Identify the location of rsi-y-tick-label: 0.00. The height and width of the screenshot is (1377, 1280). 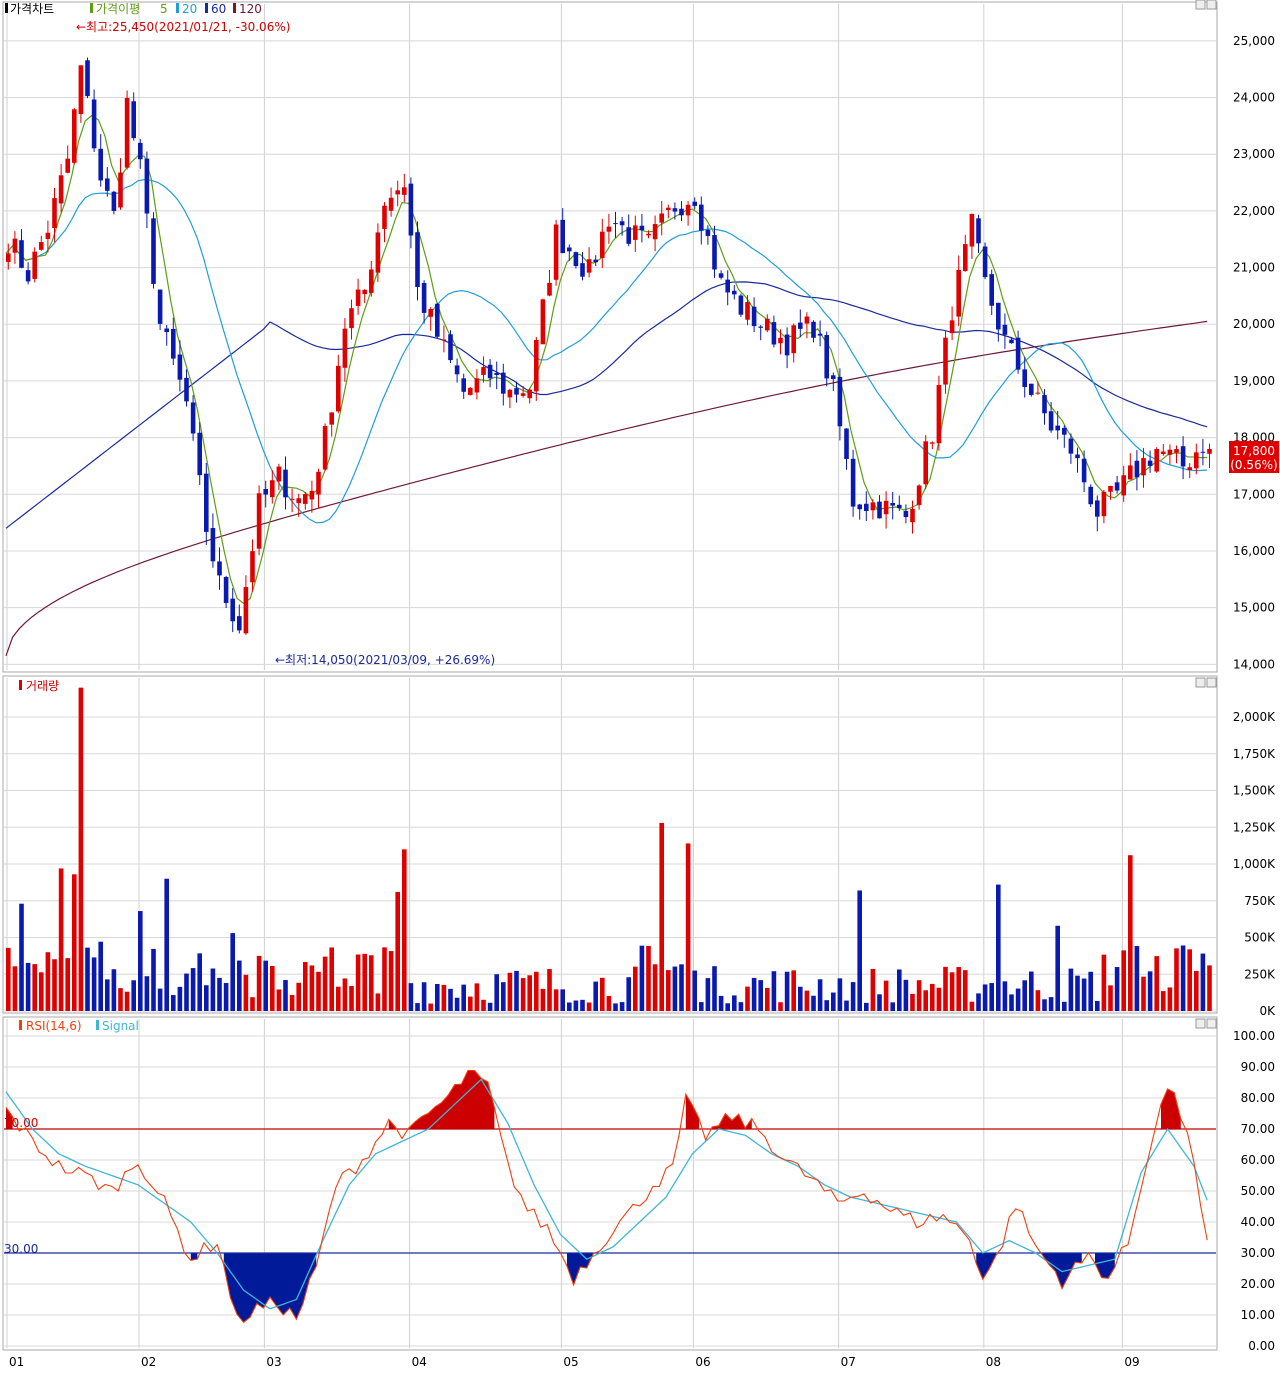
(1261, 1346).